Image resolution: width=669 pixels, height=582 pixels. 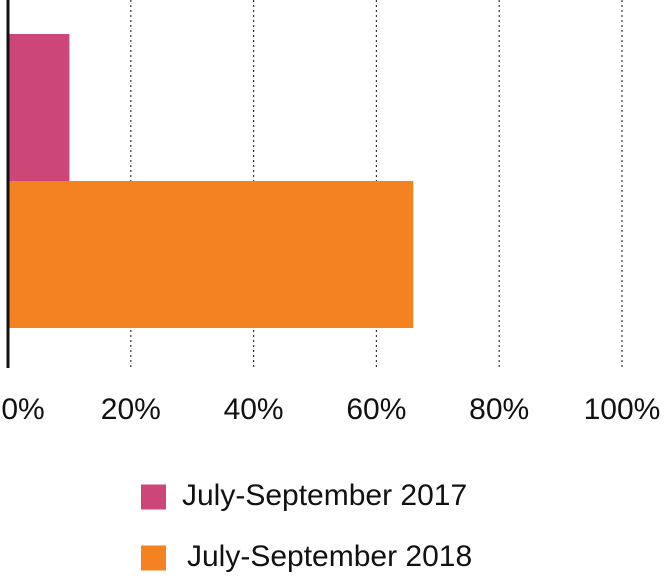 I want to click on x-tick-label: 100%, so click(x=622, y=409).